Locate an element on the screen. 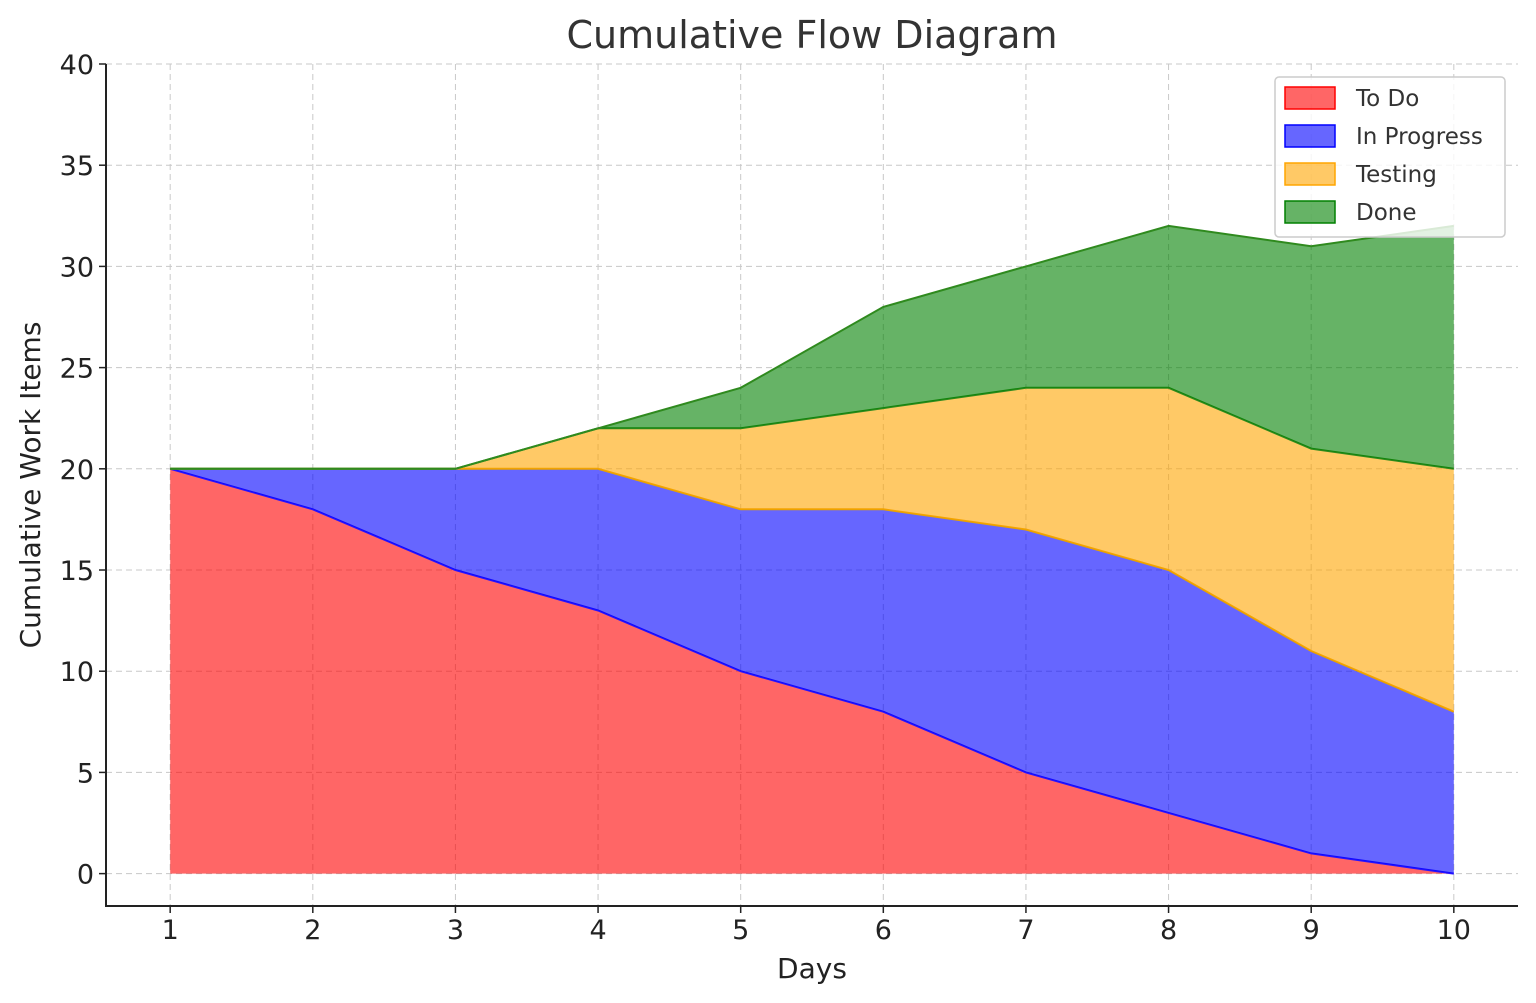  x-tick-label: 5 is located at coordinates (740, 930).